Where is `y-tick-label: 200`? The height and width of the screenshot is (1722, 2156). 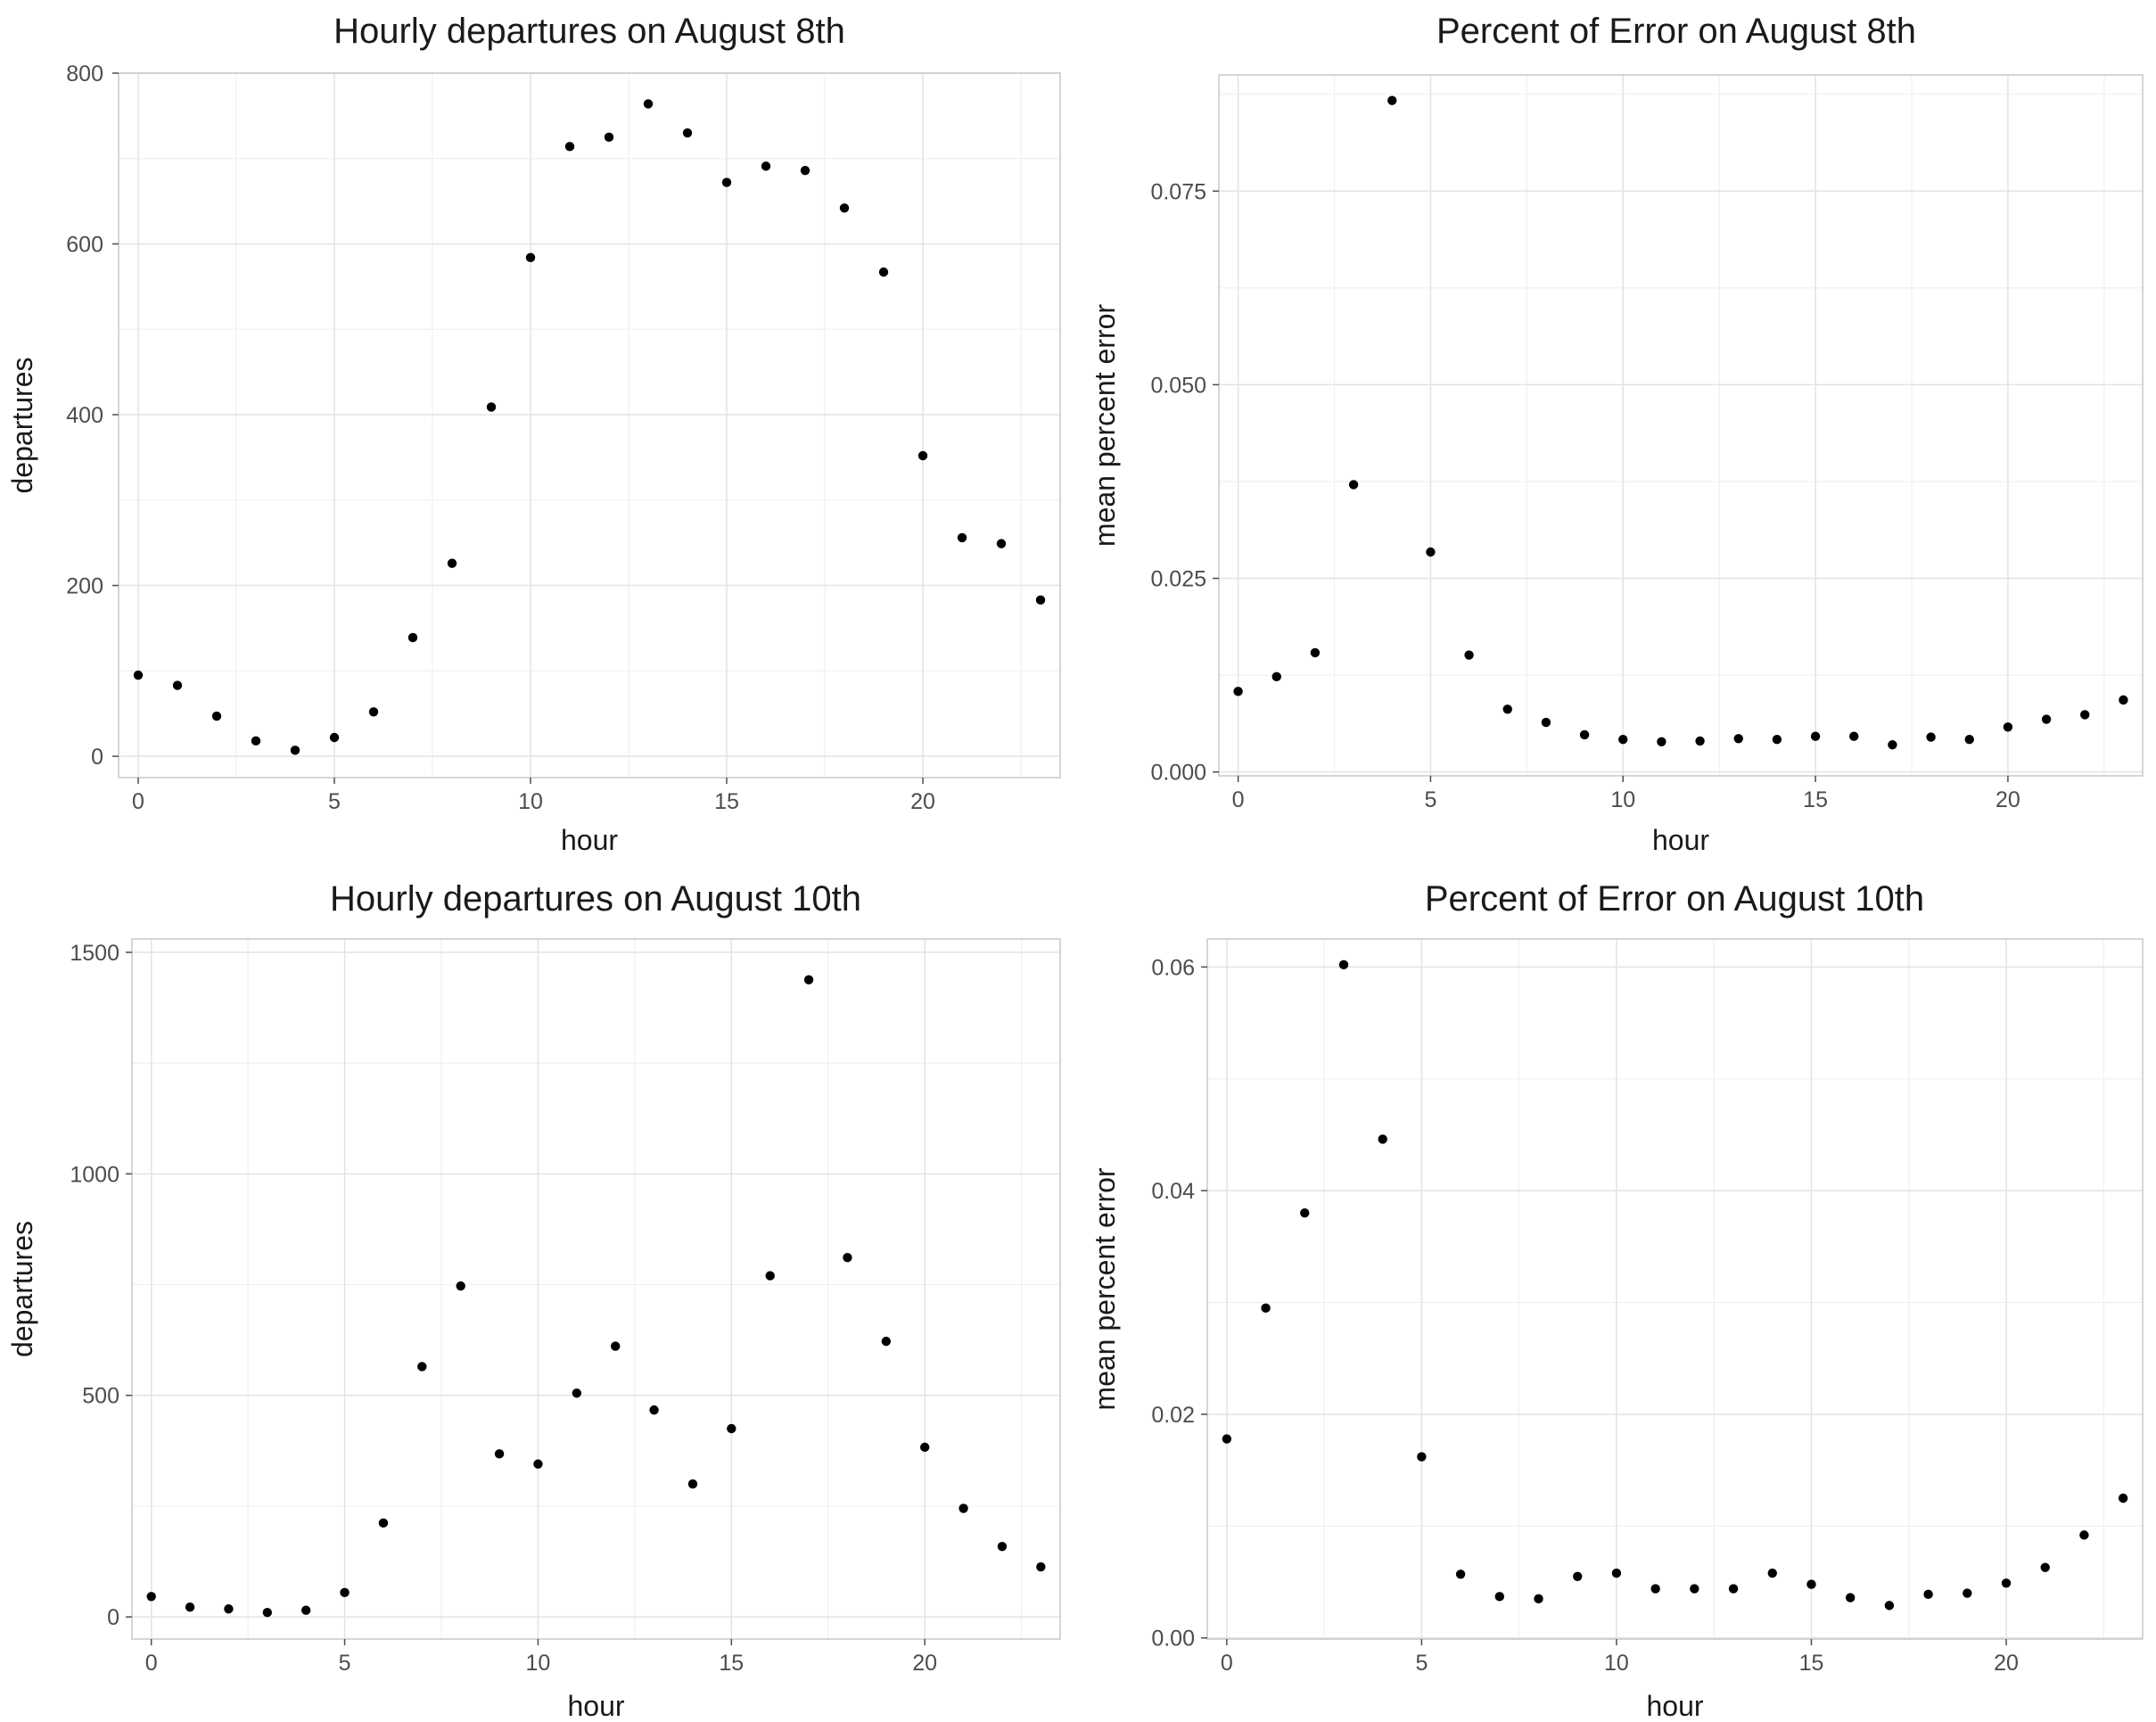 y-tick-label: 200 is located at coordinates (84, 586).